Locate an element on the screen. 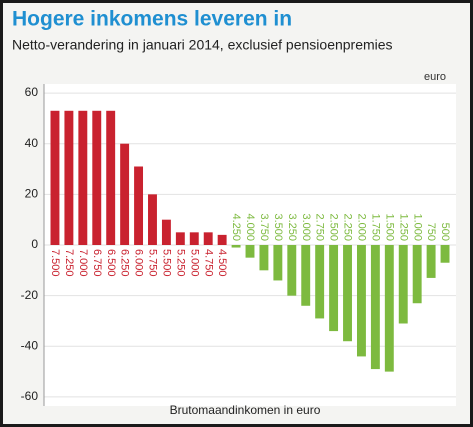 The height and width of the screenshot is (427, 473). y-tick-label: -40 is located at coordinates (30, 345).